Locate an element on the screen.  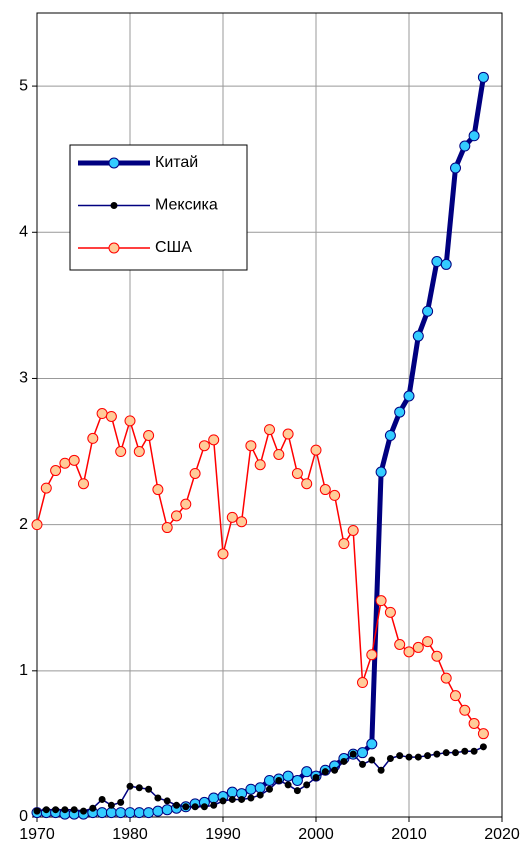
x-tick-label: 1970 is located at coordinates (37, 834).